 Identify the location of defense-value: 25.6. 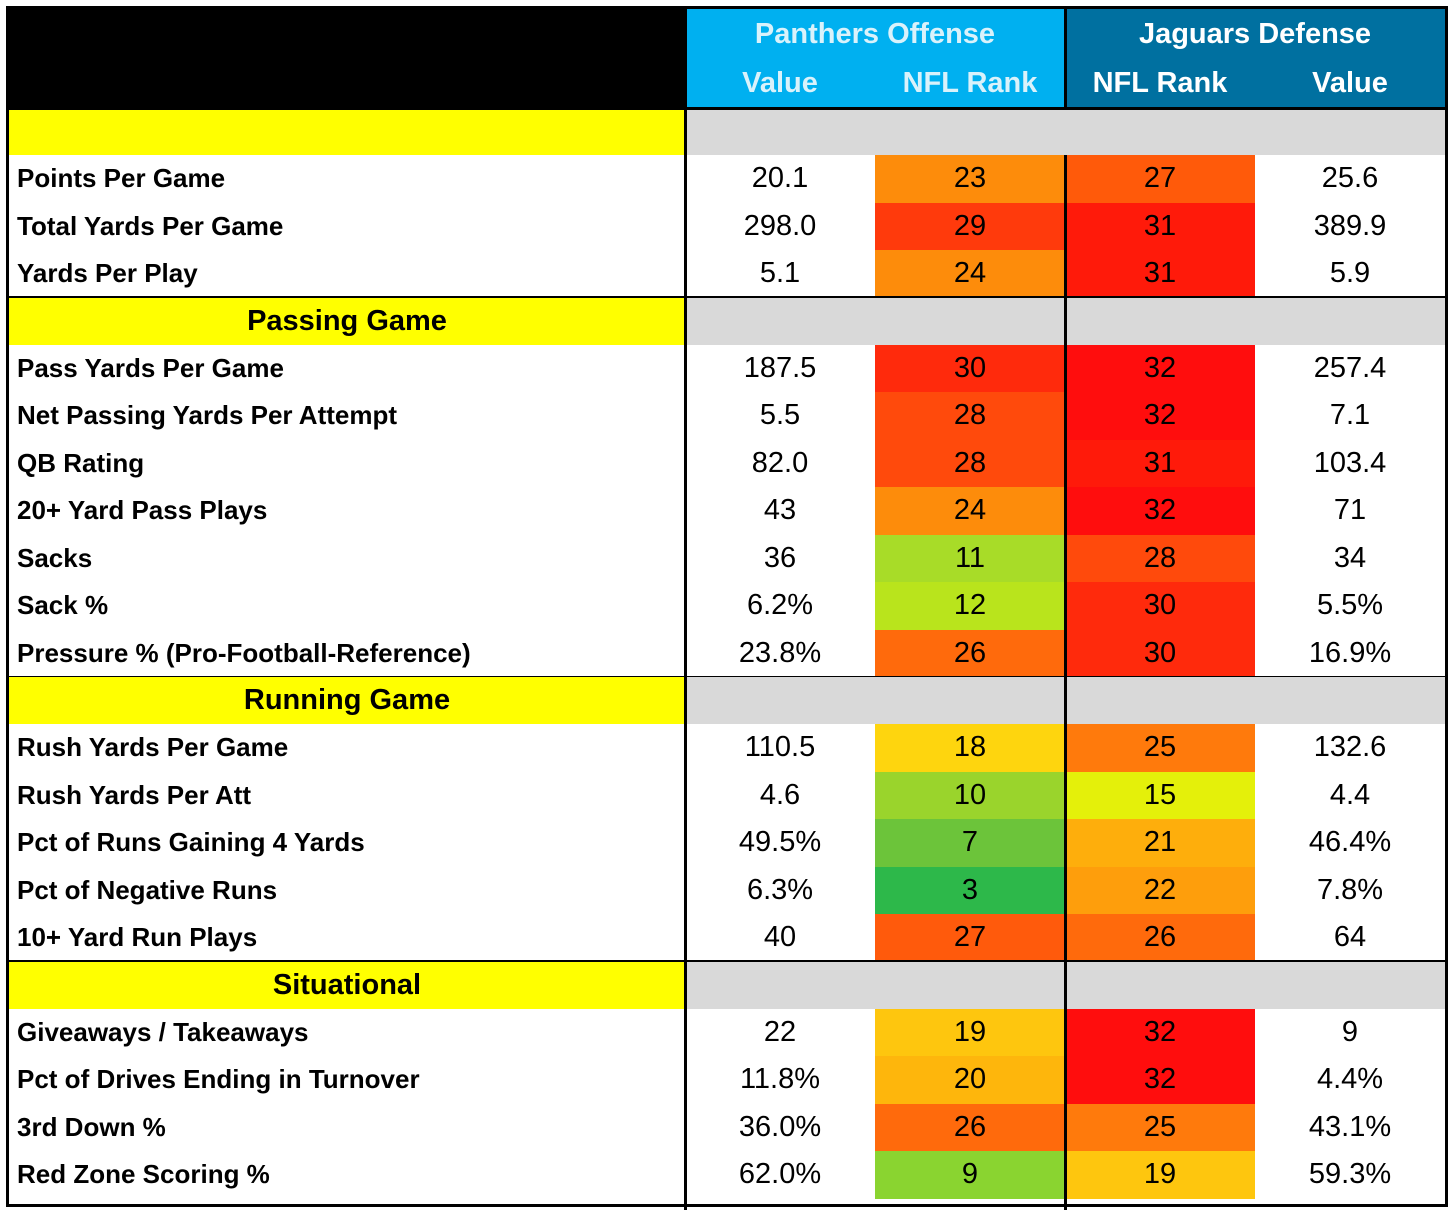
(1350, 178).